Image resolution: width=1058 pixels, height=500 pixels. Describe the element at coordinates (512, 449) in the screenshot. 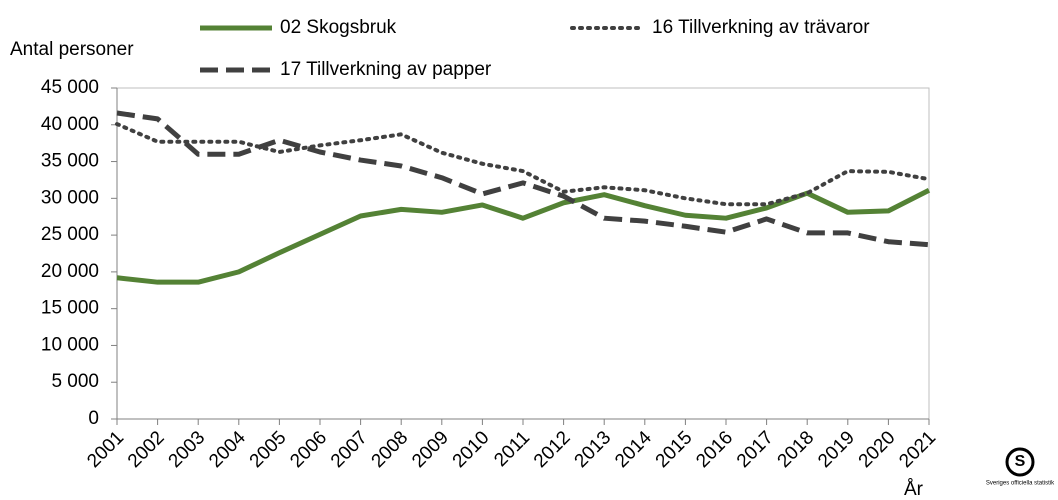

I see `x-tick-label: 2011` at that location.